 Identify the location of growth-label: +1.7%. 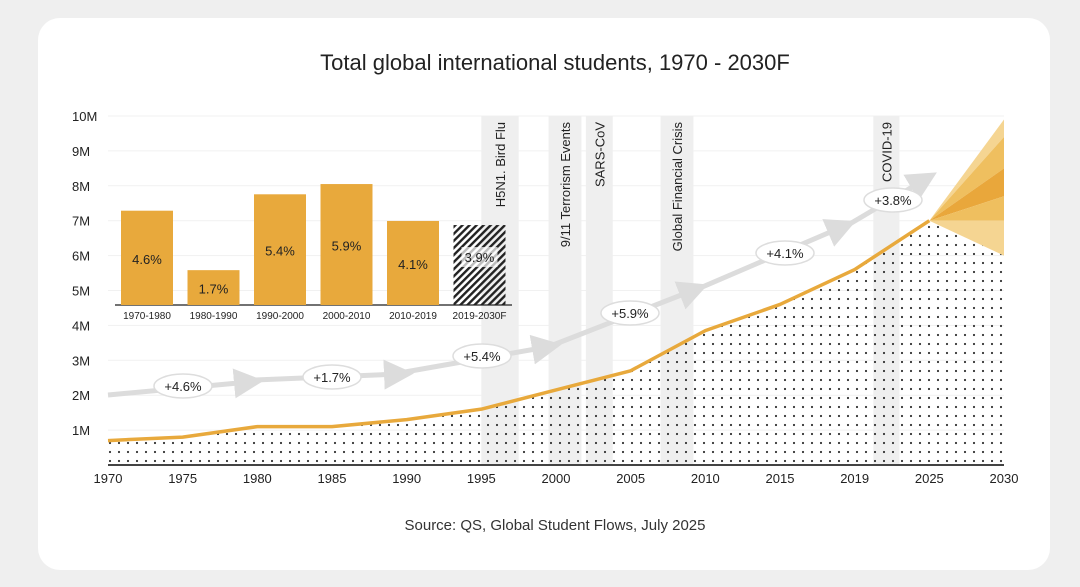
(332, 377).